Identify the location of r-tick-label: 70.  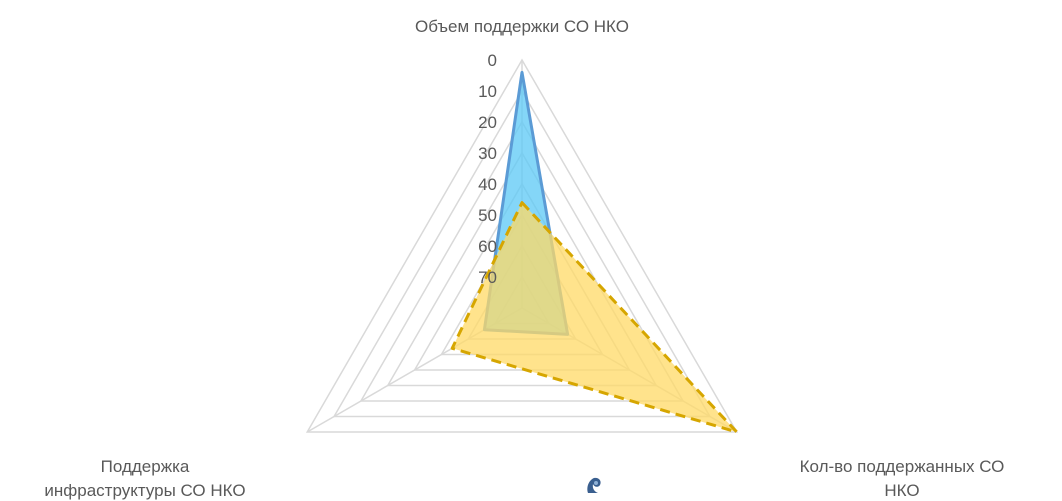
(487, 277).